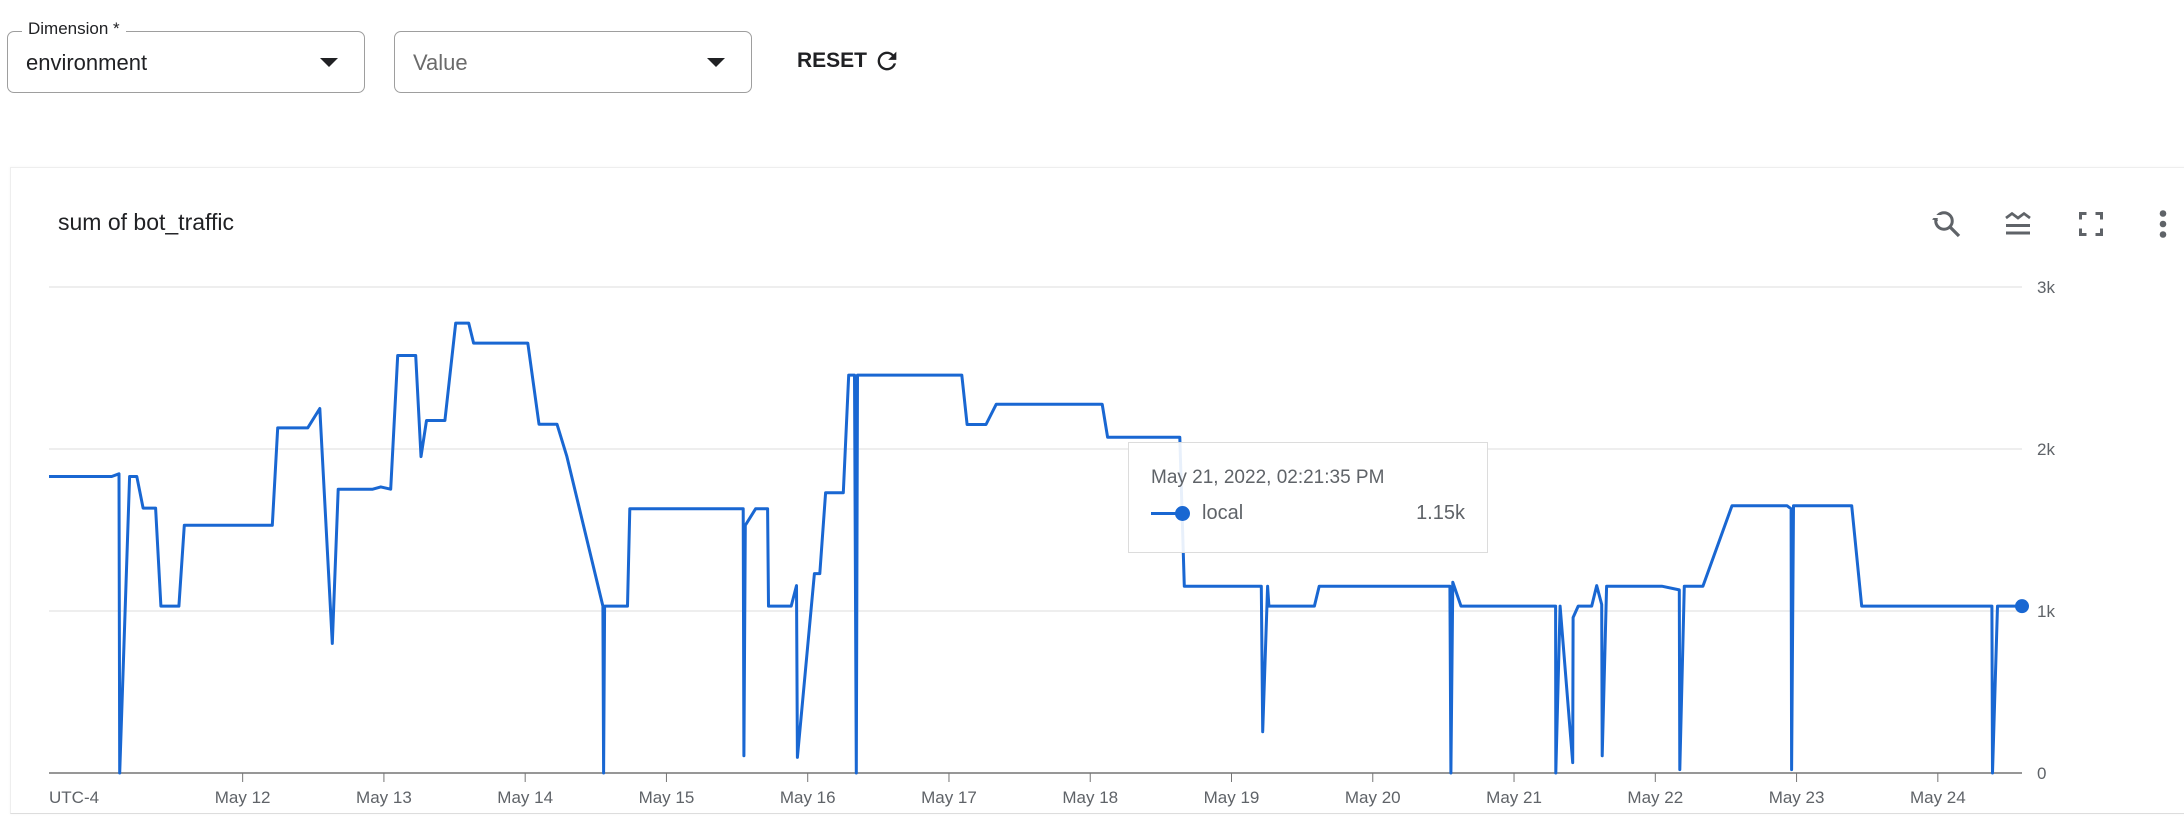 This screenshot has height=824, width=2184. Describe the element at coordinates (808, 797) in the screenshot. I see `x-tick-label: May 16` at that location.